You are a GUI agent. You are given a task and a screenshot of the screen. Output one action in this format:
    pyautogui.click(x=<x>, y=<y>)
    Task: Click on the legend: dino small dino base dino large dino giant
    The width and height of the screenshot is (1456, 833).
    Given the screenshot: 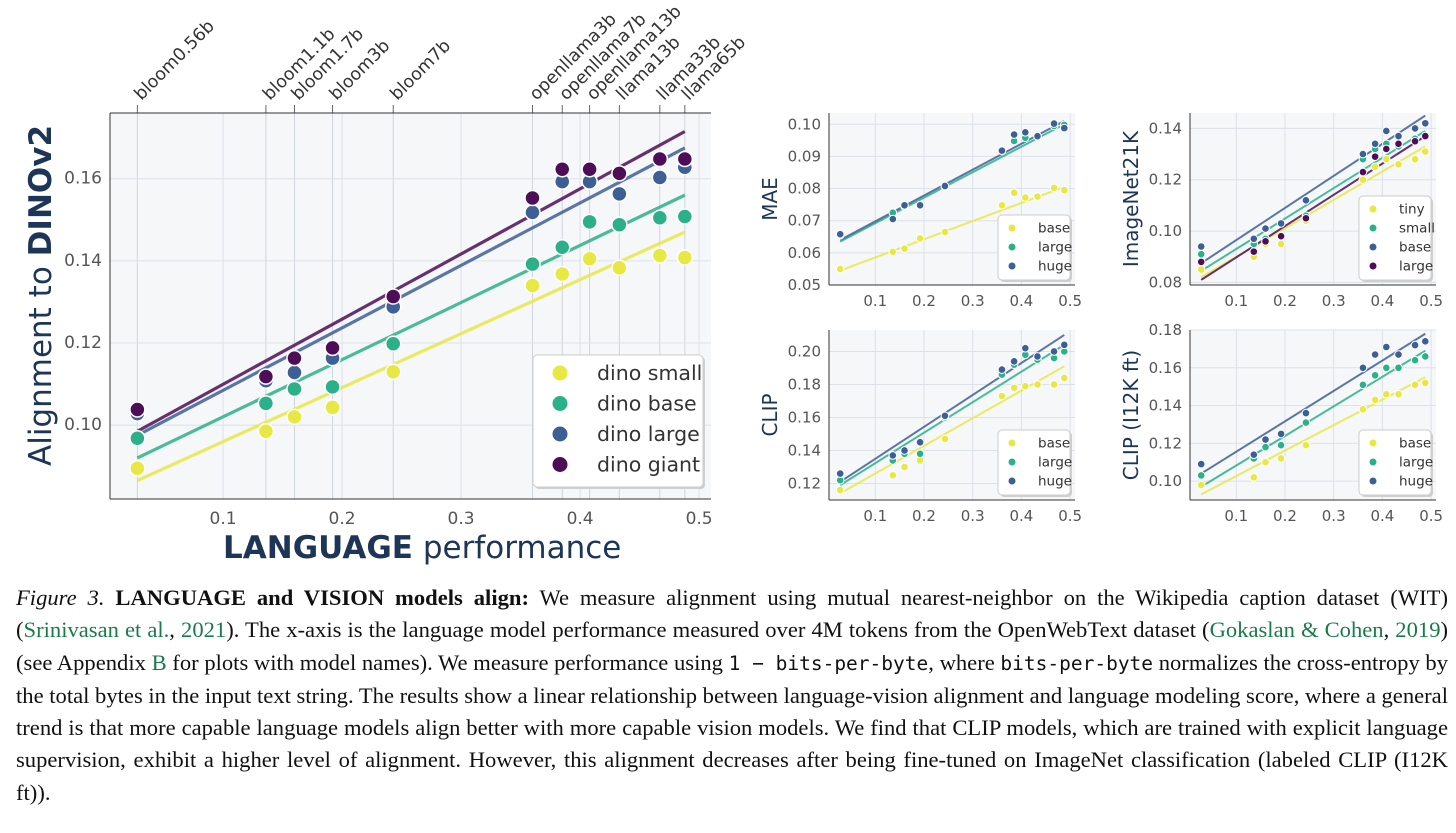 What is the action you would take?
    pyautogui.click(x=618, y=421)
    